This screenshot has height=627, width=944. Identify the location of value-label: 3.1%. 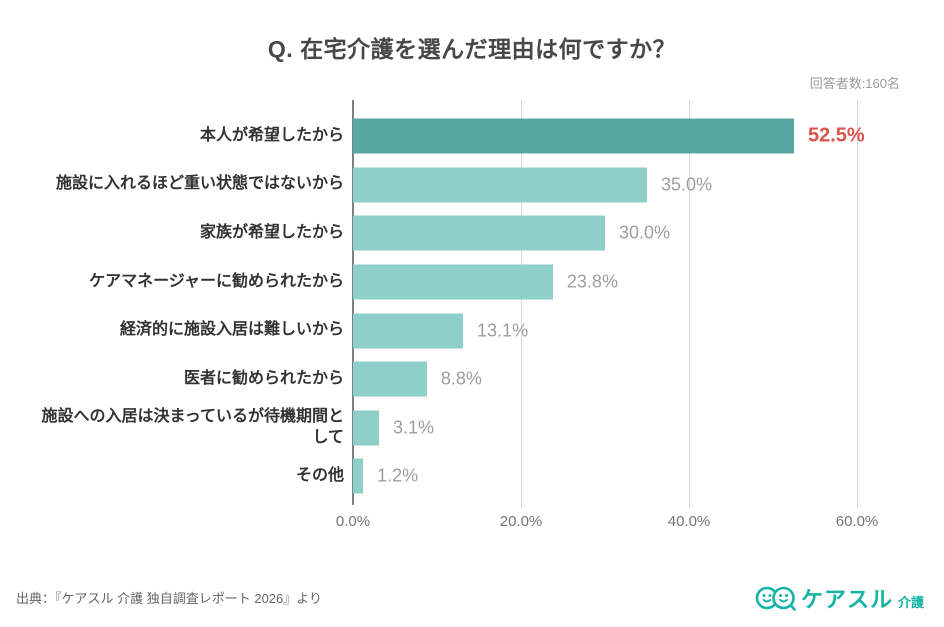
(414, 427).